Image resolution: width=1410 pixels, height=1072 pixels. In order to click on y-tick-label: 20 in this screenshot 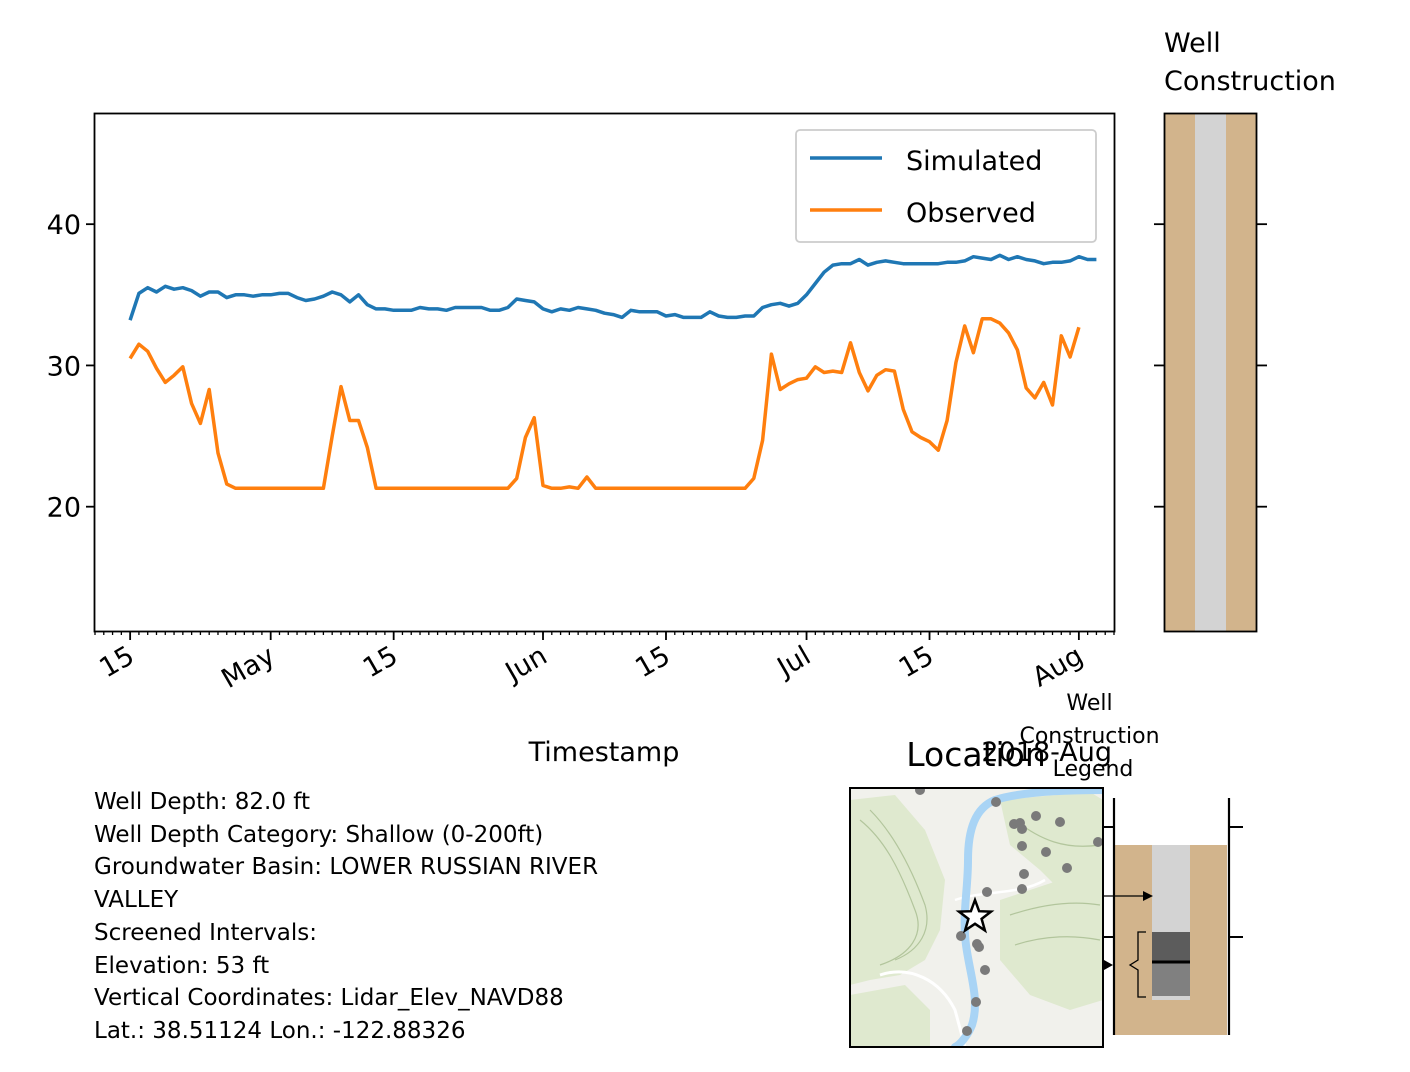, I will do `click(64, 508)`.